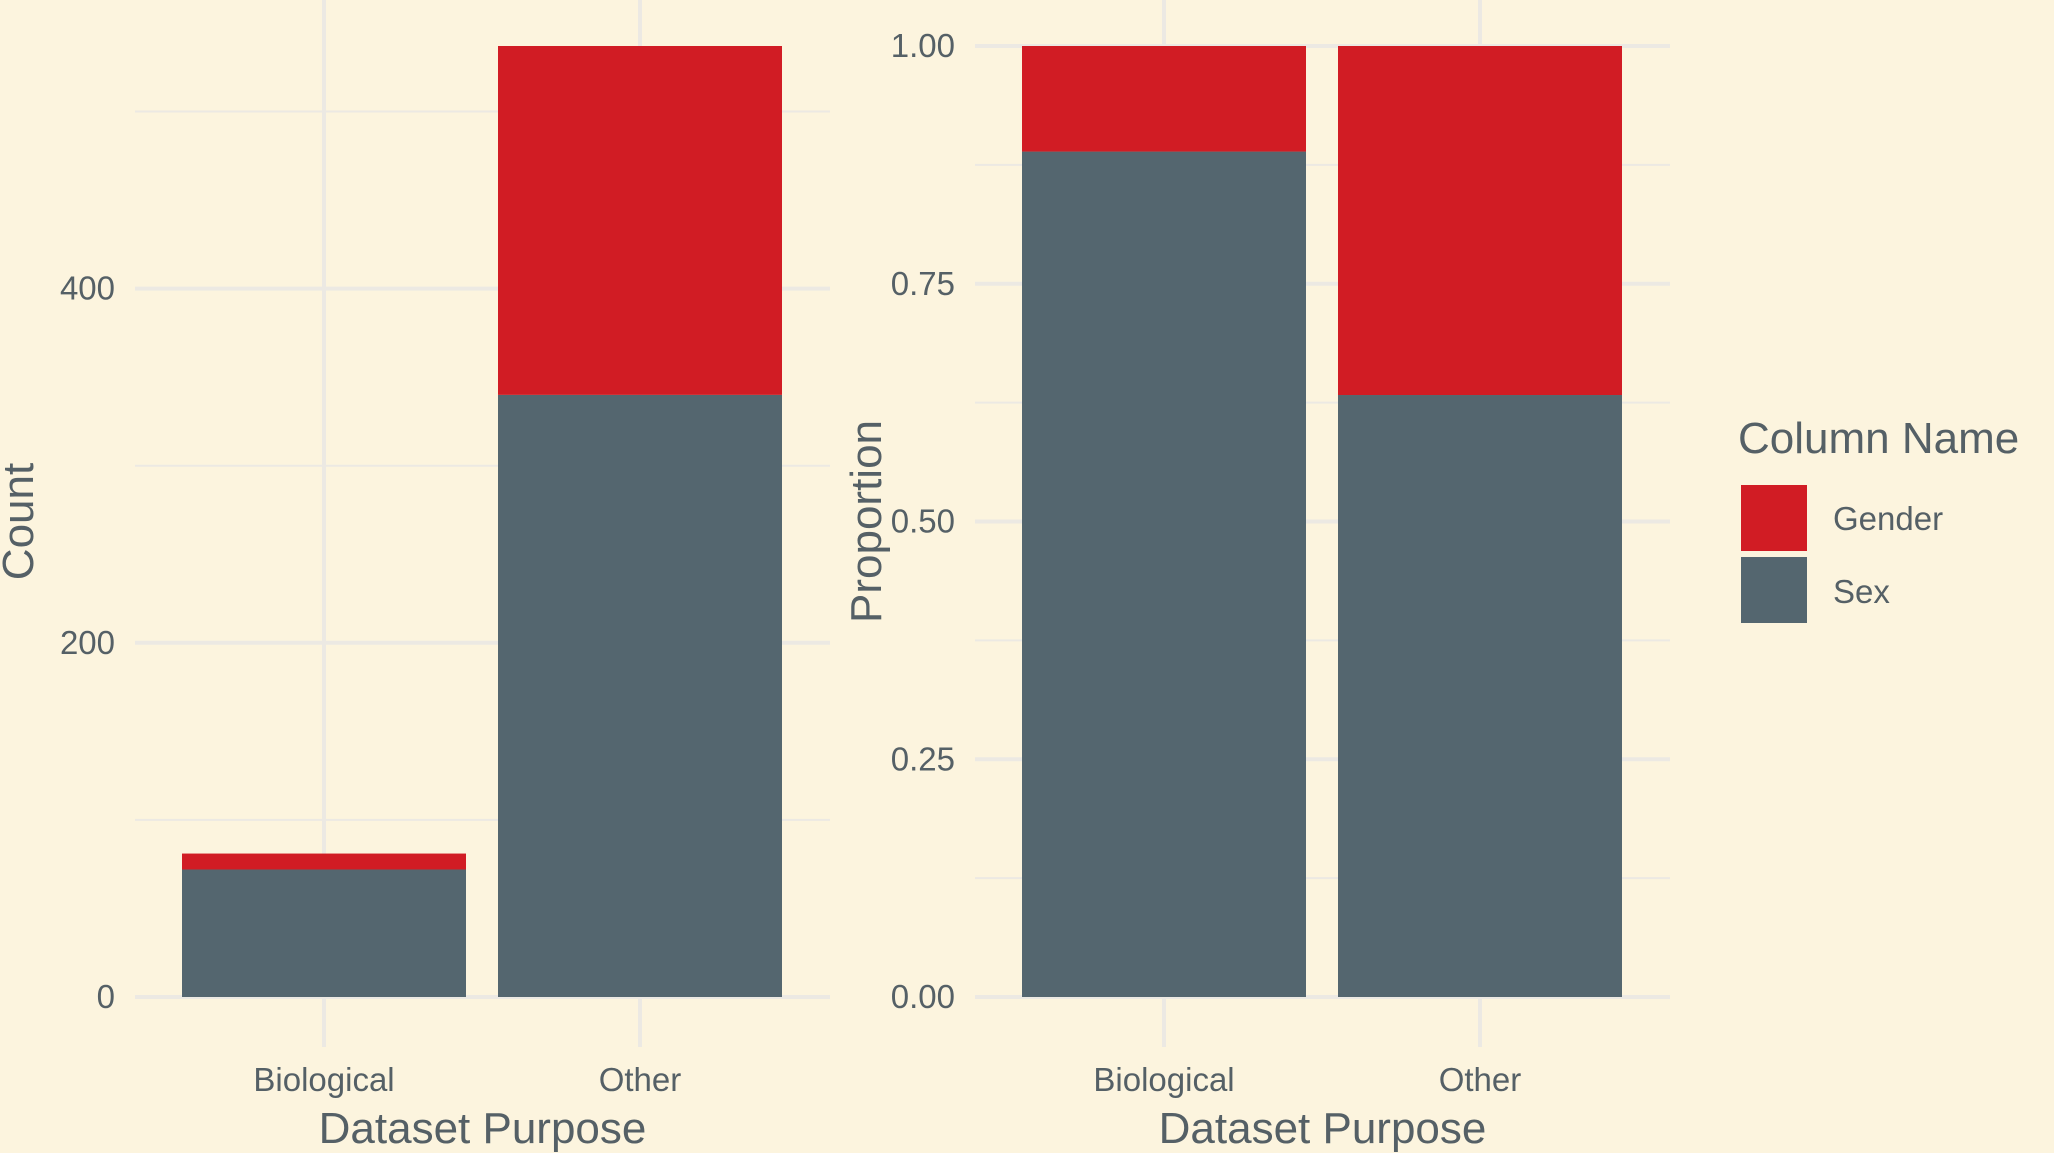  I want to click on y-axis-title: Proportion, so click(866, 521).